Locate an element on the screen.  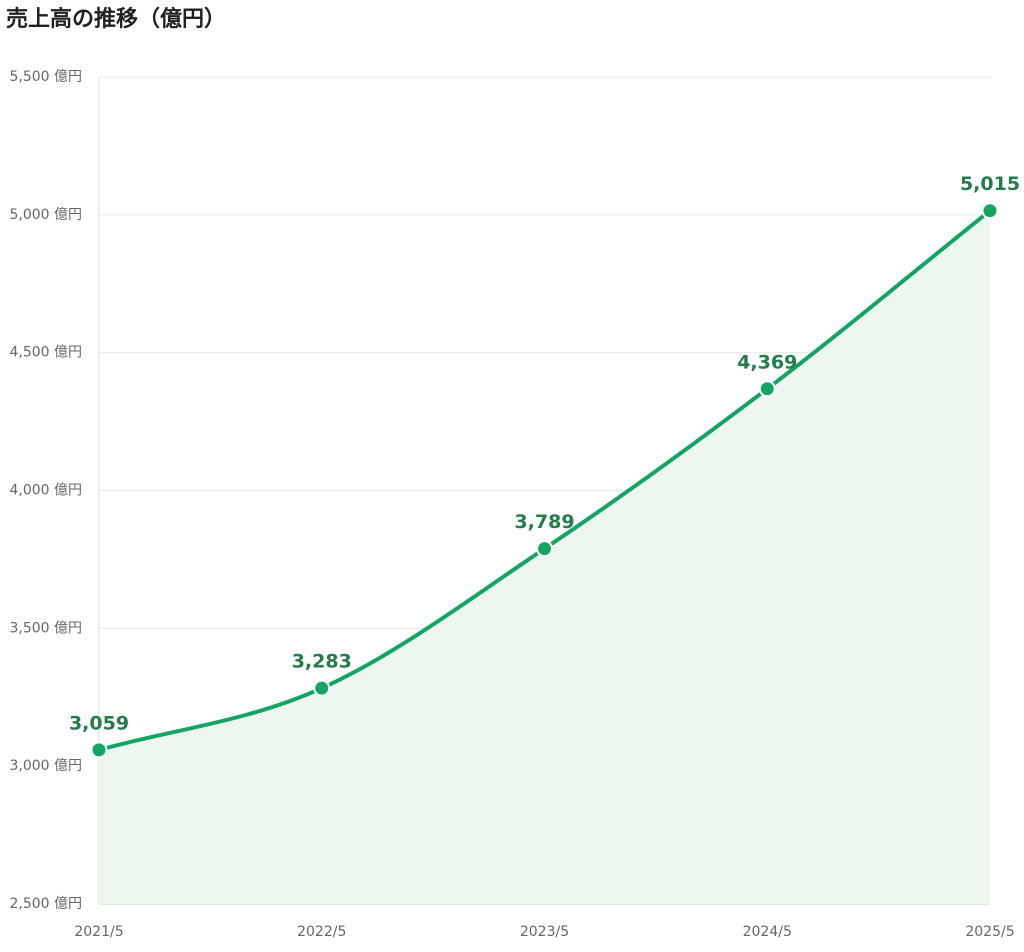
y-tick-label: 4,500 億円 is located at coordinates (45, 353).